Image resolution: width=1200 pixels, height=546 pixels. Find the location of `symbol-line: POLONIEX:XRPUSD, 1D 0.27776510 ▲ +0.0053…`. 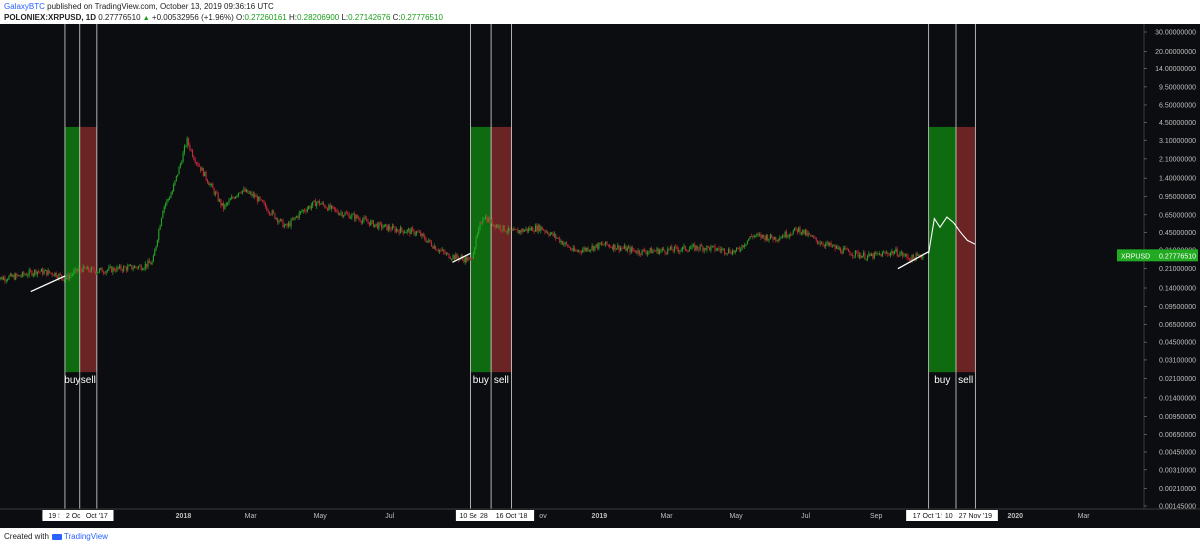

symbol-line: POLONIEX:XRPUSD, 1D 0.27776510 ▲ +0.0053… is located at coordinates (223, 18).